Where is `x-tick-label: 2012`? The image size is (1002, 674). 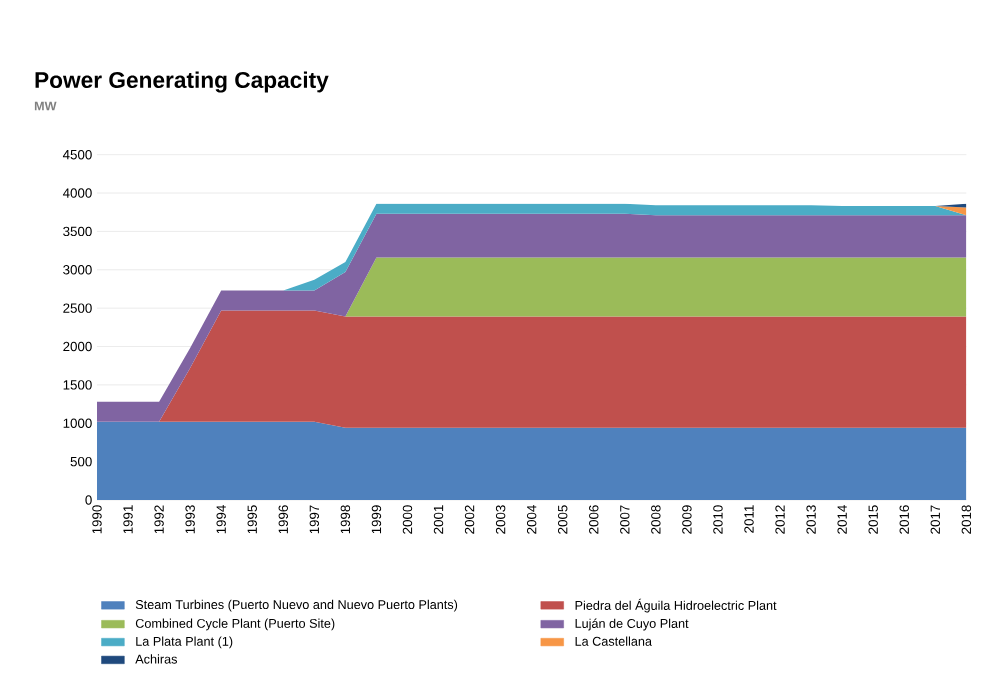
x-tick-label: 2012 is located at coordinates (780, 519).